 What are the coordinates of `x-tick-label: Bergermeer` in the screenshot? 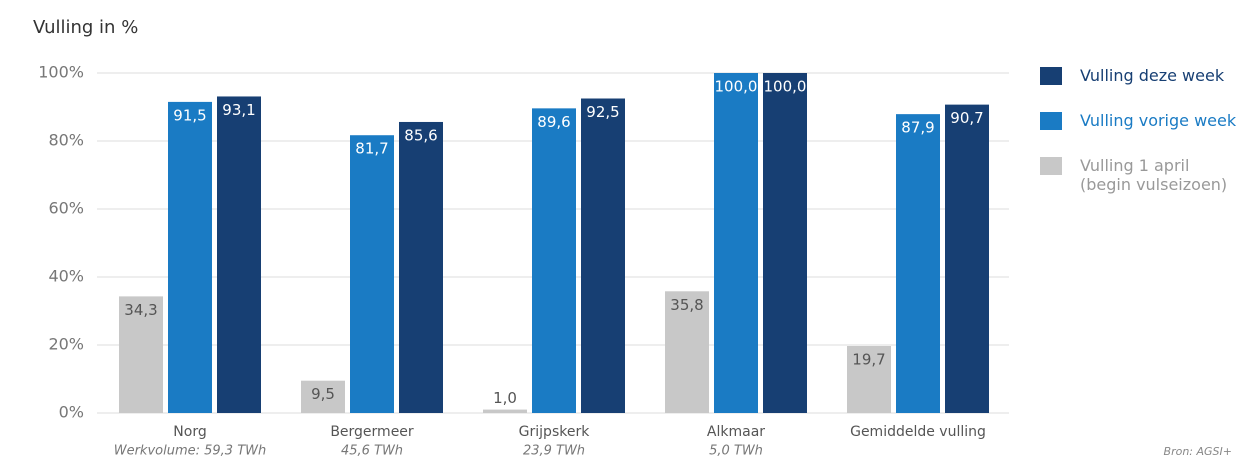 It's located at (372, 432).